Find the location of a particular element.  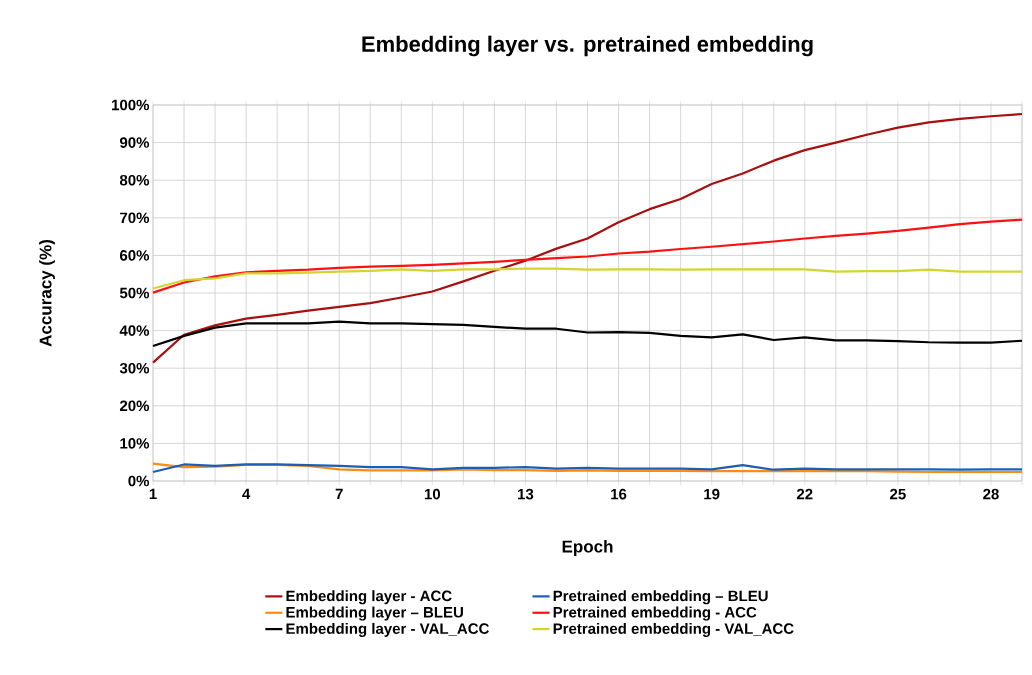

y-tick-label: 40% is located at coordinates (134, 330).